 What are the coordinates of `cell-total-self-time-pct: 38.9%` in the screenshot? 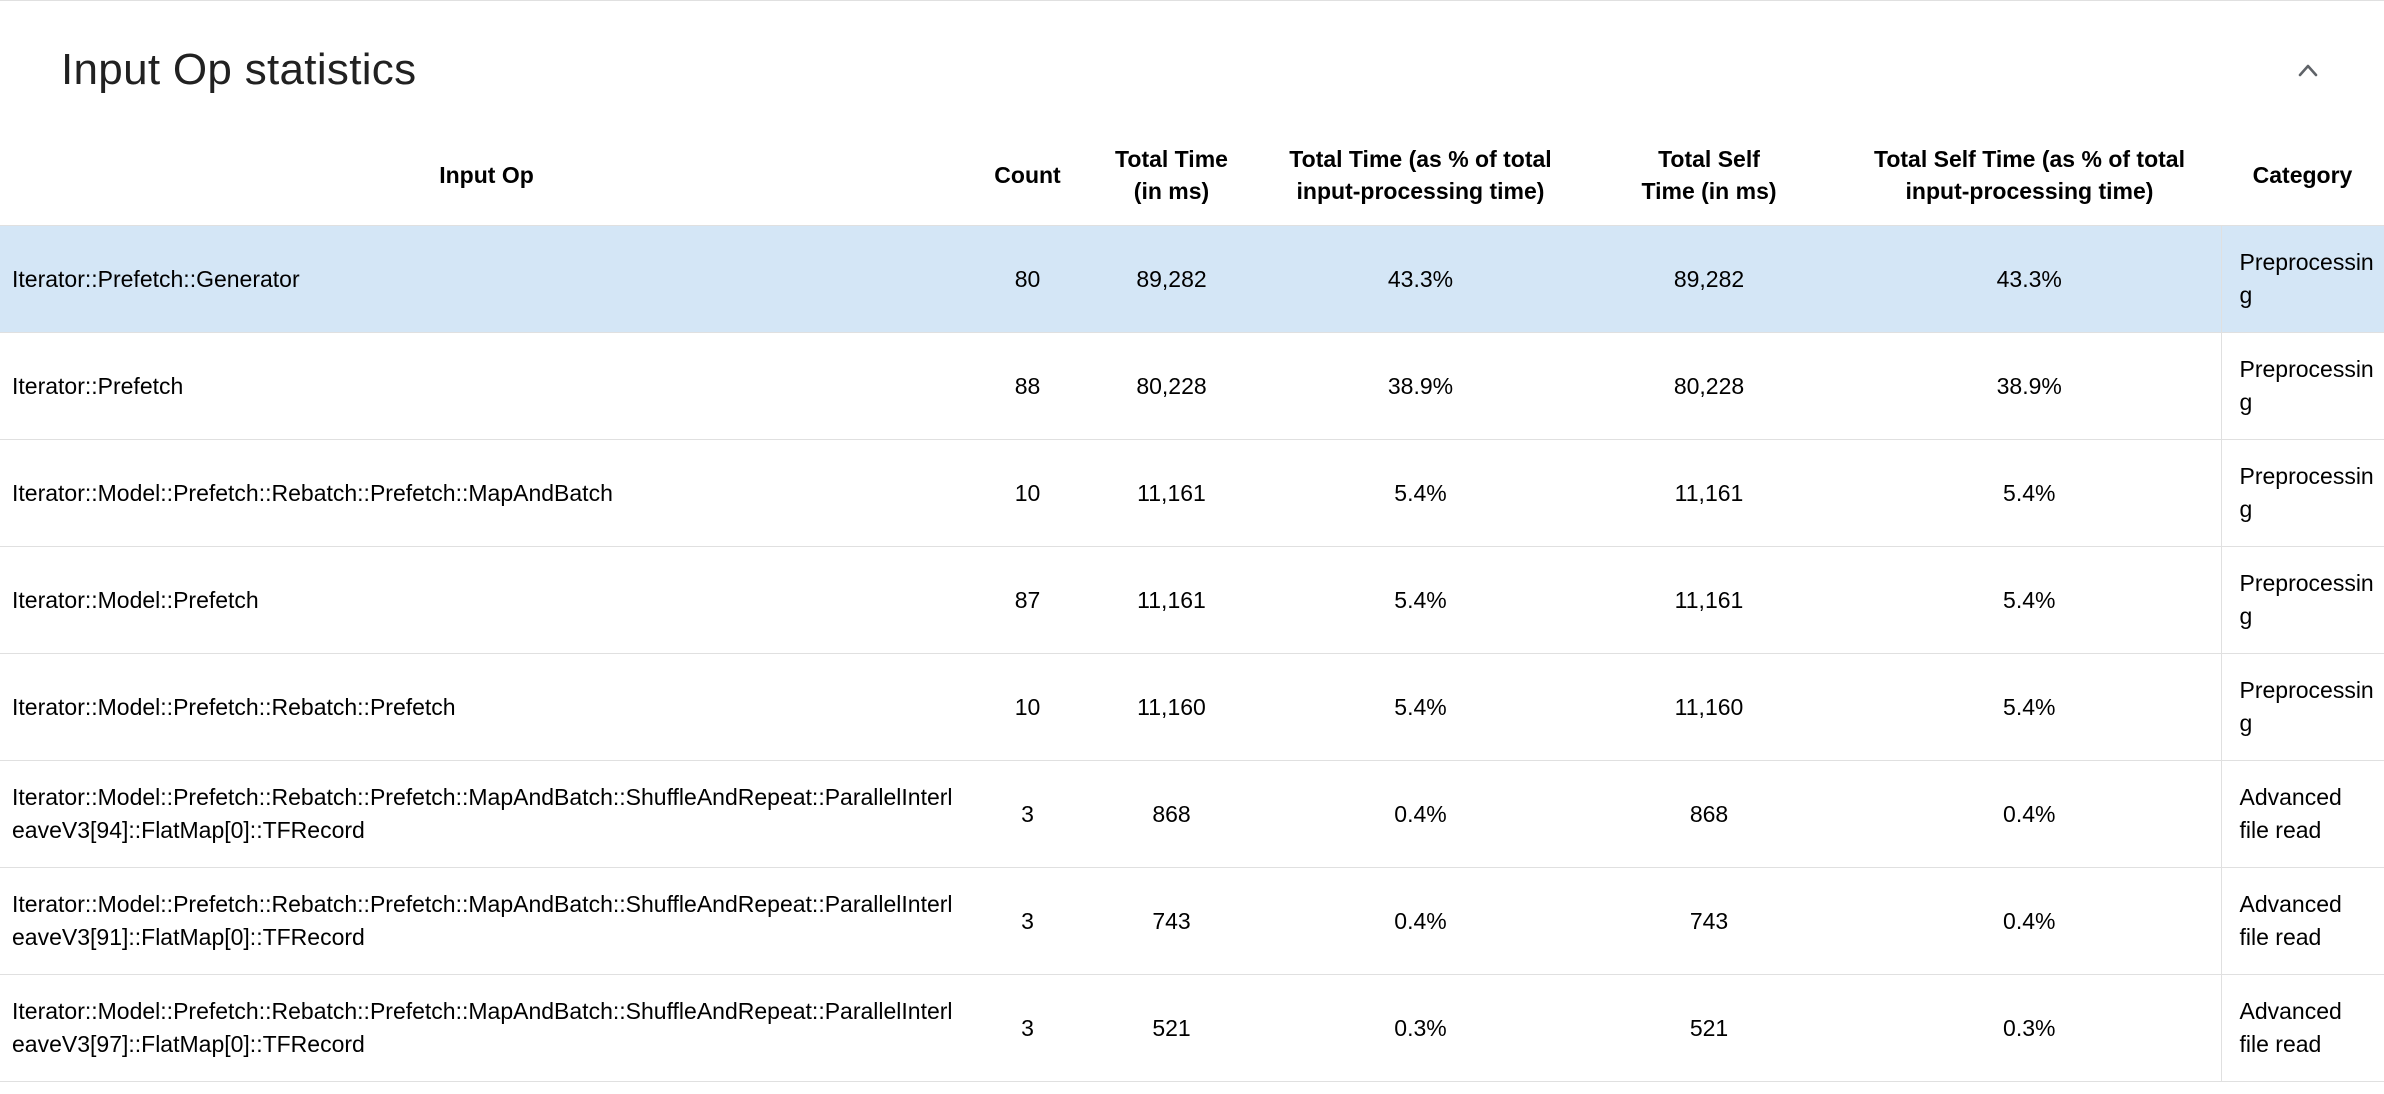 It's located at (2029, 386).